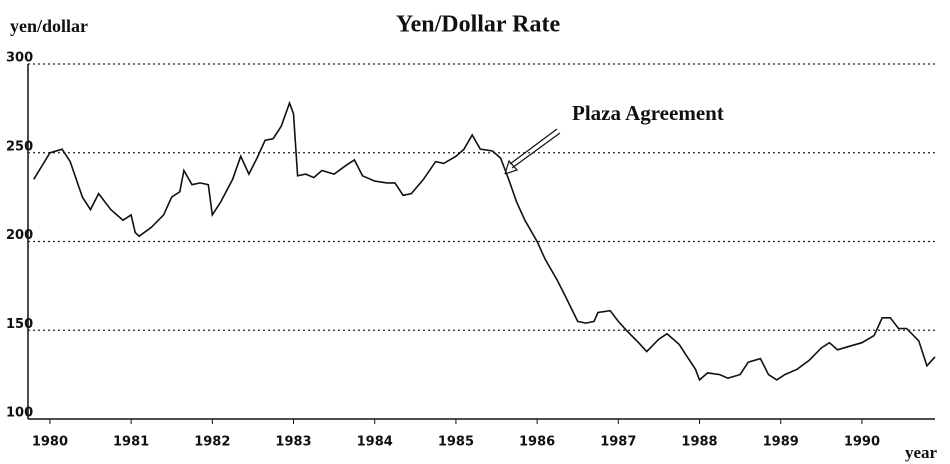 The width and height of the screenshot is (950, 464). What do you see at coordinates (648, 113) in the screenshot?
I see `annotation: Plaza Agreement` at bounding box center [648, 113].